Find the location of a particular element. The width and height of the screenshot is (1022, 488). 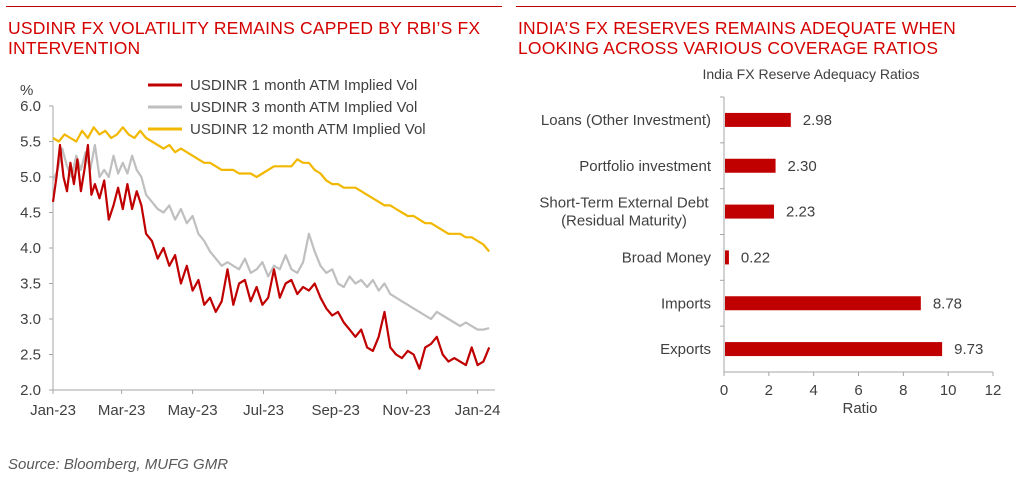

bar-chart-x-tick-label: 12 is located at coordinates (993, 390).